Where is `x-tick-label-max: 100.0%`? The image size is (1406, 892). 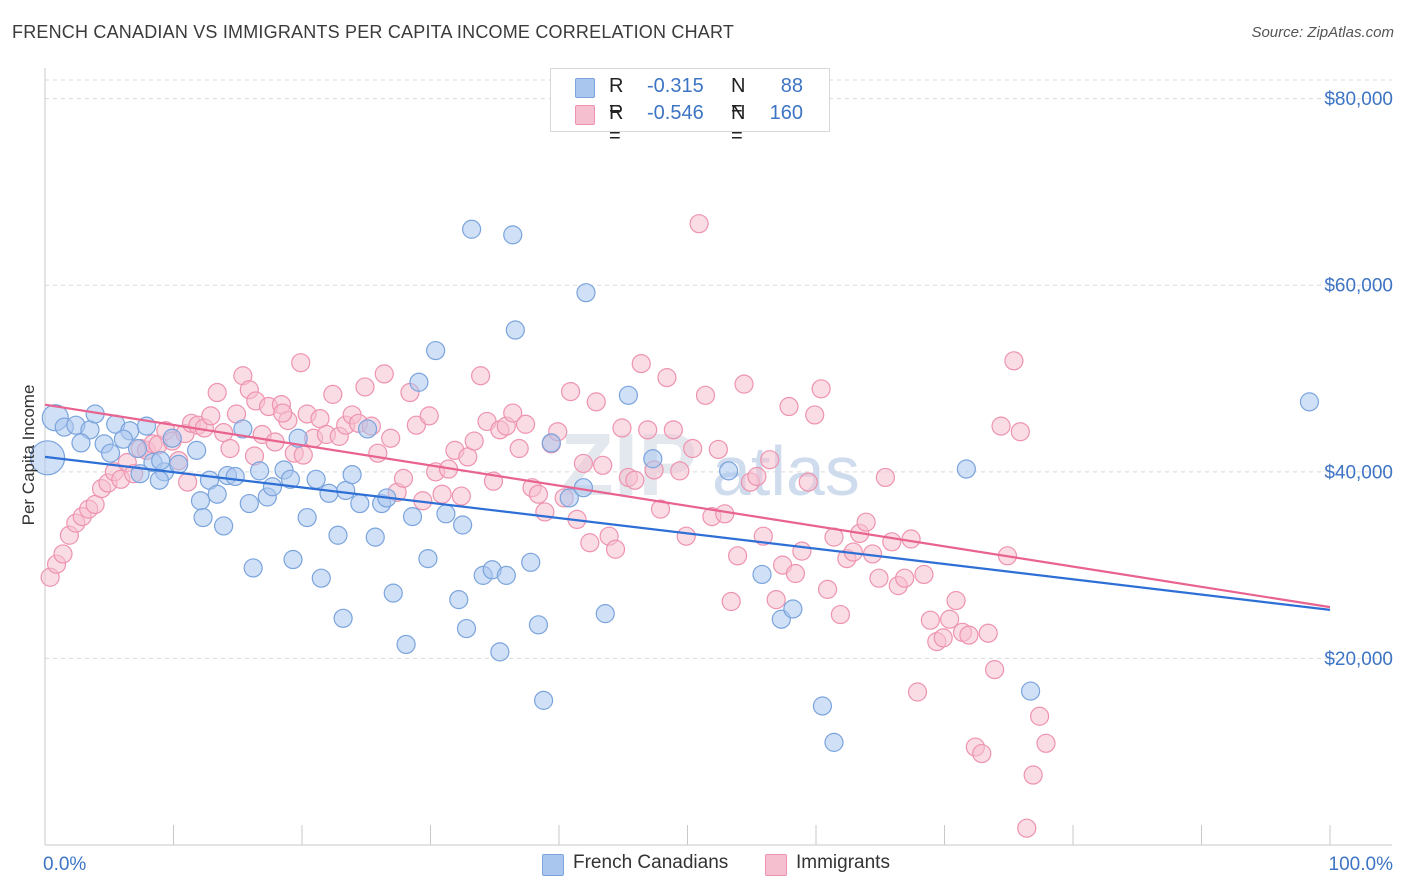
x-tick-label-max: 100.0% is located at coordinates (1361, 864).